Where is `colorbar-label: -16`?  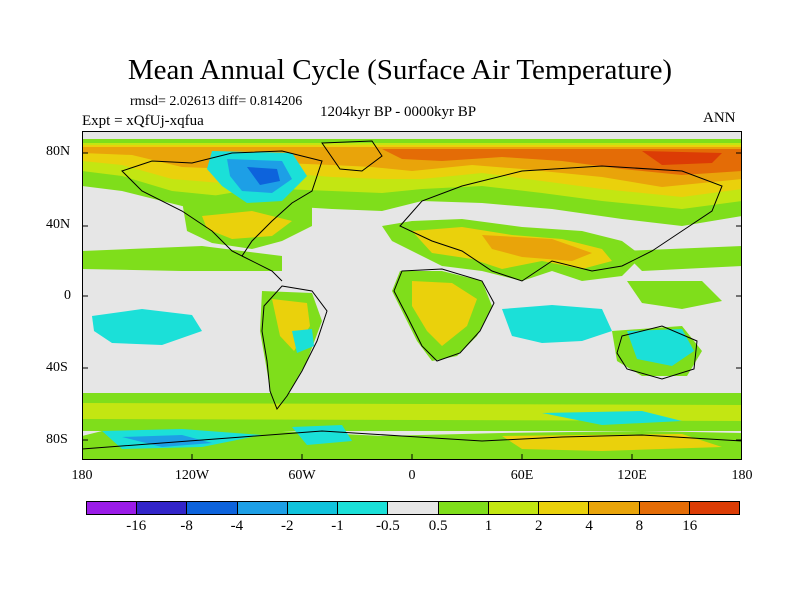 colorbar-label: -16 is located at coordinates (136, 526).